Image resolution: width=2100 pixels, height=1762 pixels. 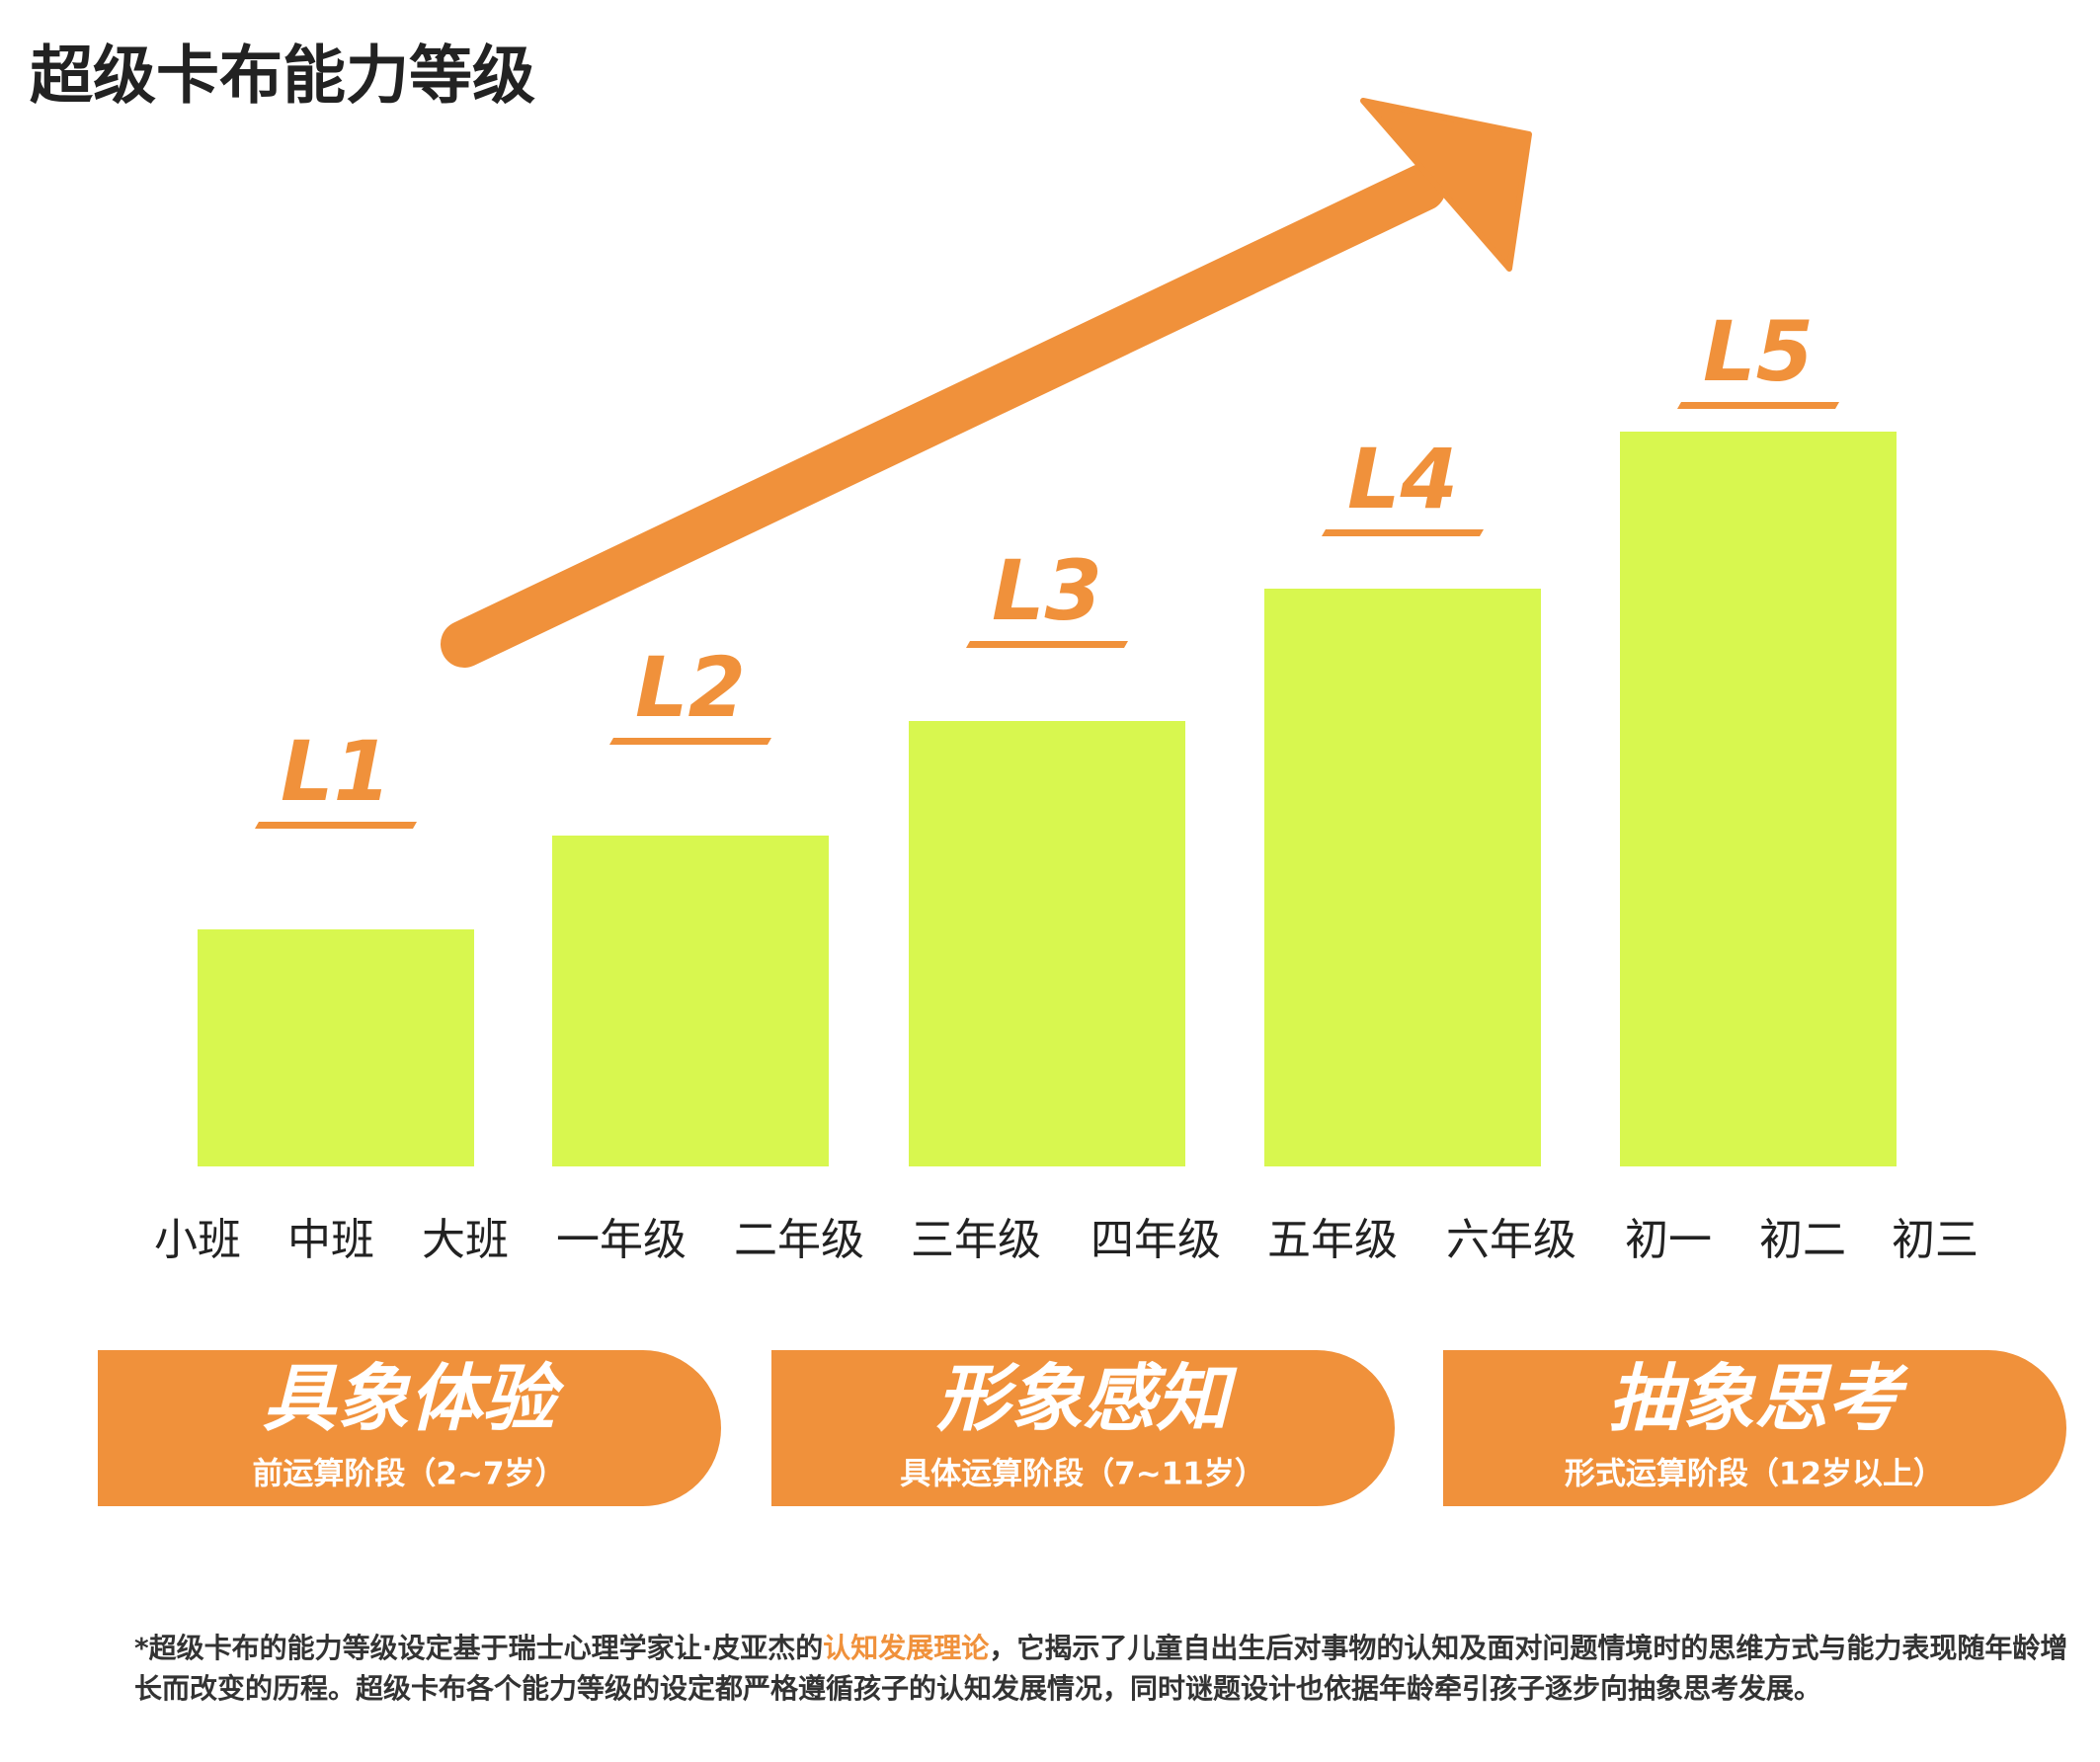 I want to click on stage-name: 形象感知, so click(x=1087, y=1400).